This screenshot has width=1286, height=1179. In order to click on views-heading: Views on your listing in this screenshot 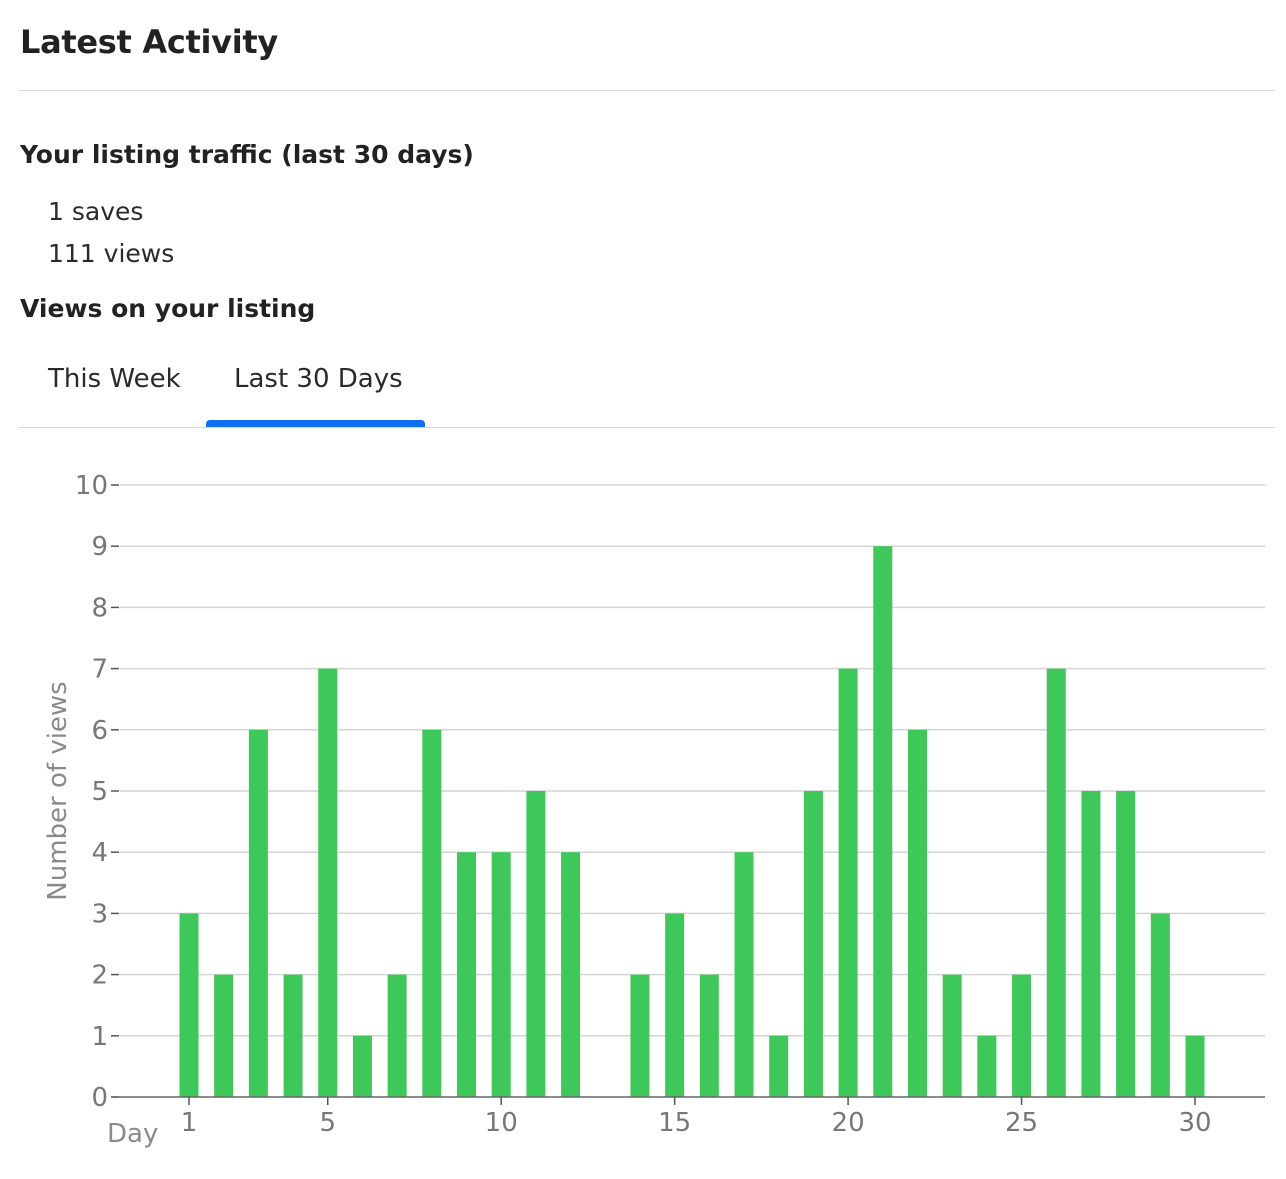, I will do `click(168, 308)`.